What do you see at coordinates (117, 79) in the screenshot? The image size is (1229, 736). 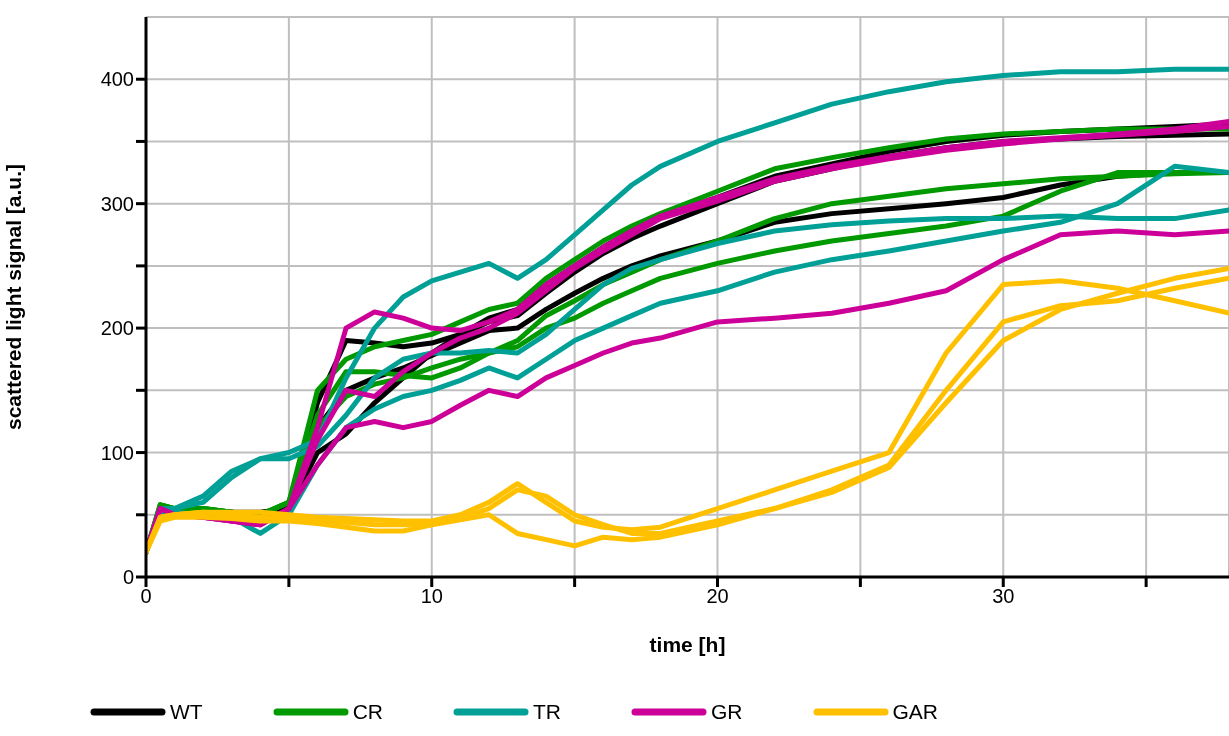 I see `y-tick-label: 400` at bounding box center [117, 79].